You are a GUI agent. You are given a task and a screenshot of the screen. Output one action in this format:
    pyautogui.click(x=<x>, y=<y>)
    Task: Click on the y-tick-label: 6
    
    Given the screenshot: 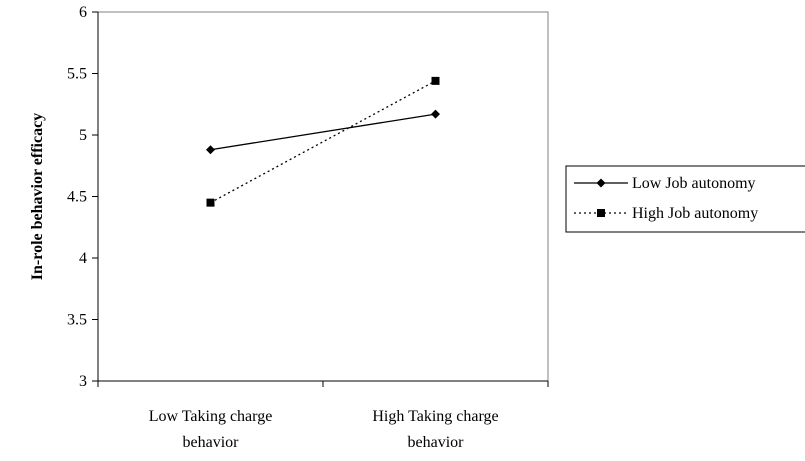 What is the action you would take?
    pyautogui.click(x=83, y=12)
    